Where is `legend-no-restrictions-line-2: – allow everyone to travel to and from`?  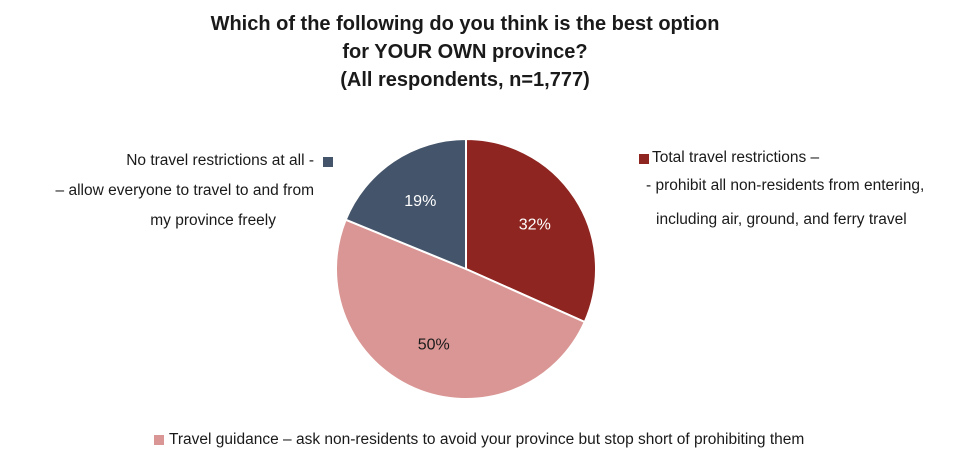
legend-no-restrictions-line-2: – allow everyone to travel to and from is located at coordinates (184, 190).